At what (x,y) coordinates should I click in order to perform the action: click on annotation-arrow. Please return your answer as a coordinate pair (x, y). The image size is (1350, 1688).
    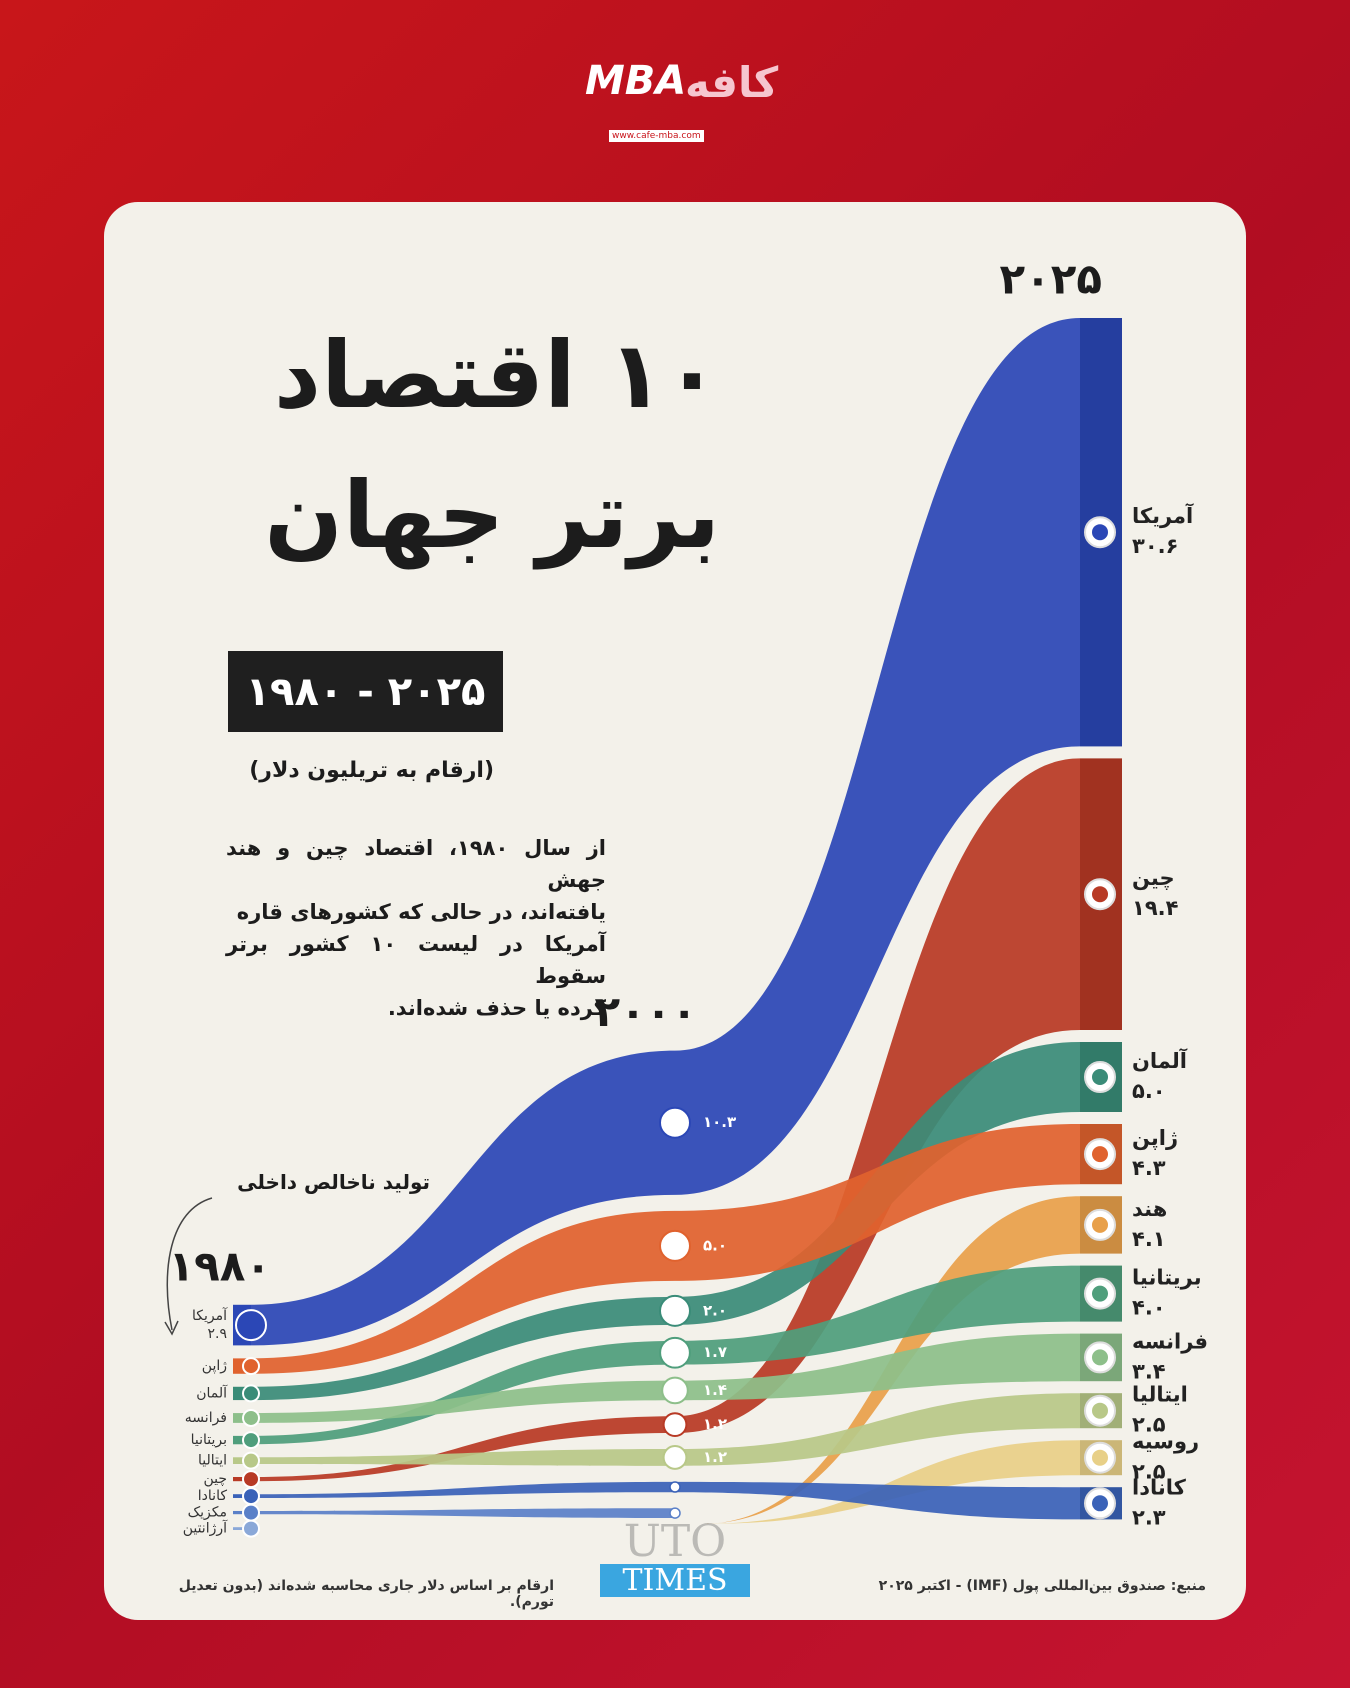
    Looking at the image, I should click on (189, 1264).